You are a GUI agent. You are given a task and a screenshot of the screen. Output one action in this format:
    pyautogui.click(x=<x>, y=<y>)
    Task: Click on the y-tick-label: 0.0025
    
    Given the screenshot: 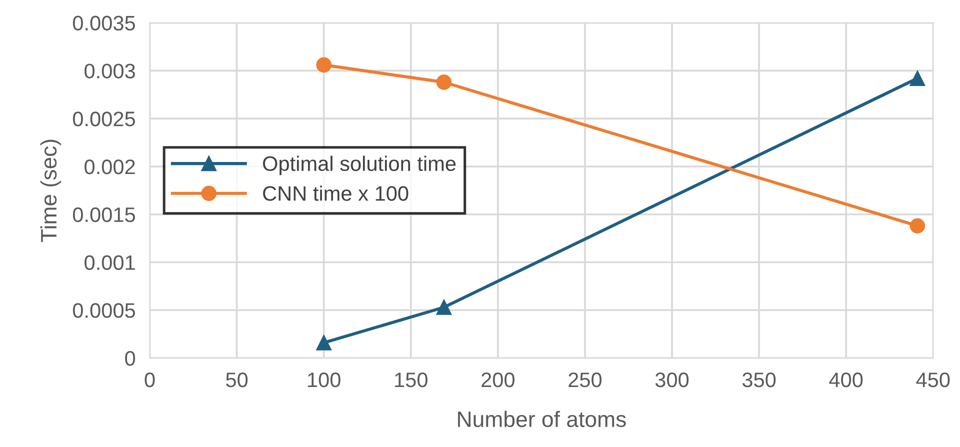 What is the action you would take?
    pyautogui.click(x=104, y=119)
    